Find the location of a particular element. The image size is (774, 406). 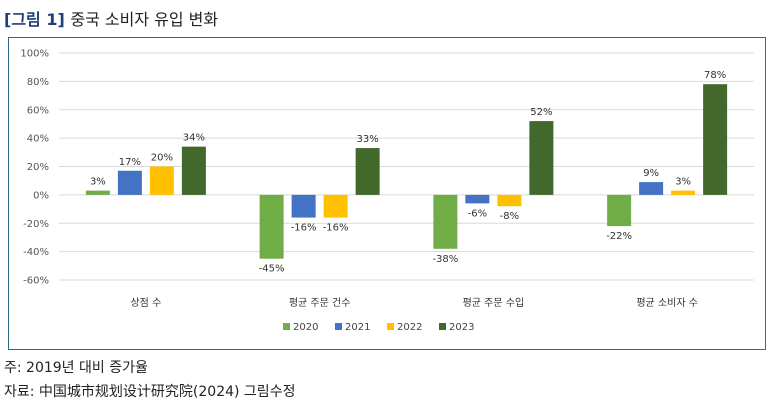

figure-note: 주: 2019년 대비 증가율 is located at coordinates (76, 368).